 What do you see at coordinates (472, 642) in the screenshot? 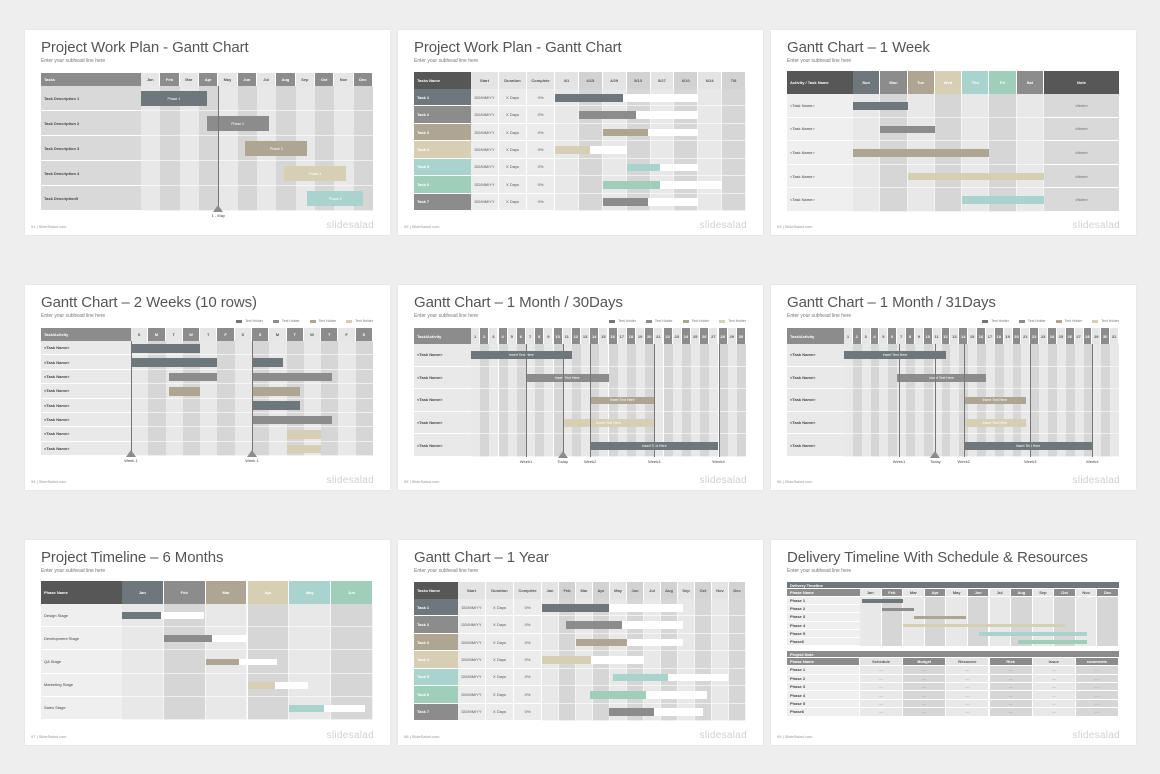
I see `row-extra-value: DD/MM/YY` at bounding box center [472, 642].